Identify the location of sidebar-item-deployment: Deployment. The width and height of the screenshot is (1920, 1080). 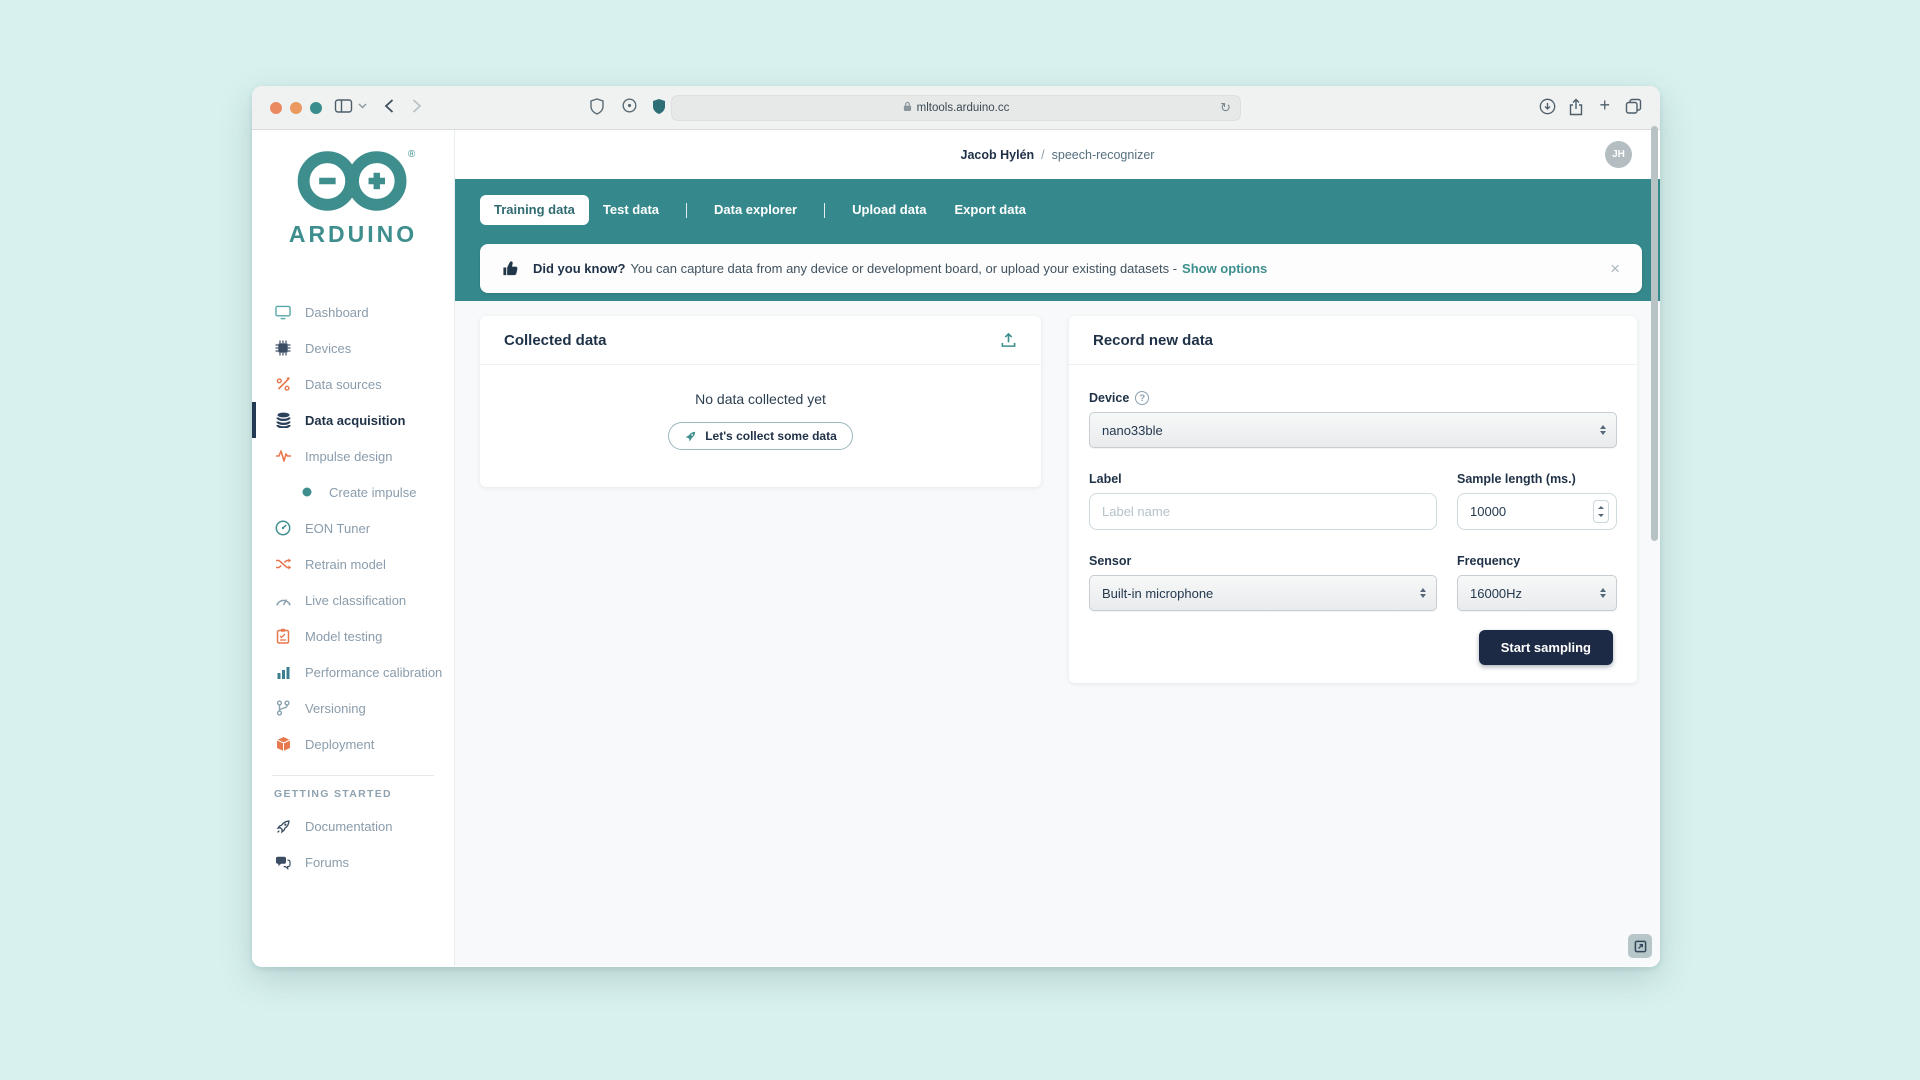
(353, 744).